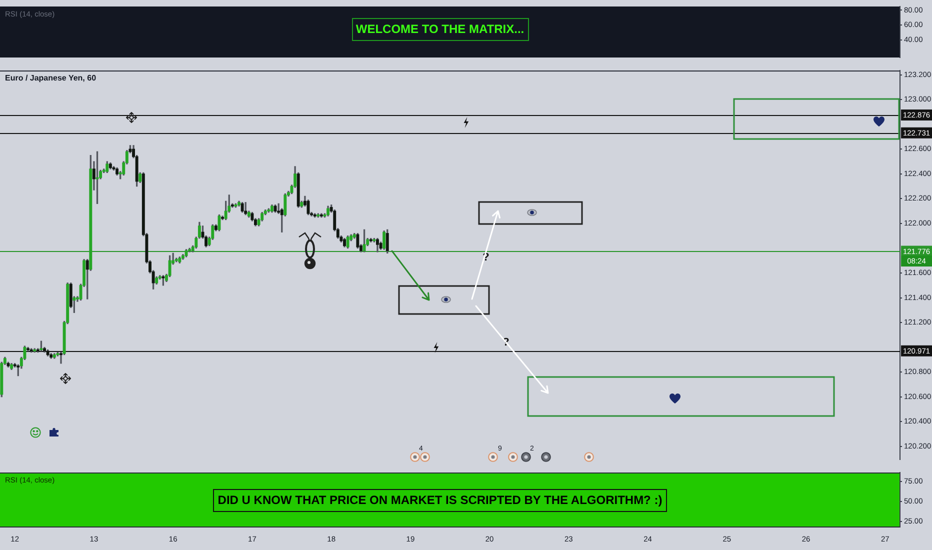 This screenshot has height=550, width=932. Describe the element at coordinates (51, 78) in the screenshot. I see `chart-title: Euro / Japanese Yen, 60` at that location.